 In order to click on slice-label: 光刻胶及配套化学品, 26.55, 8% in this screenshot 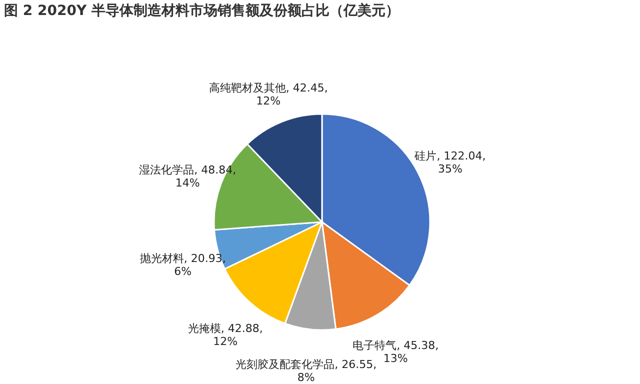, I will do `click(306, 371)`.